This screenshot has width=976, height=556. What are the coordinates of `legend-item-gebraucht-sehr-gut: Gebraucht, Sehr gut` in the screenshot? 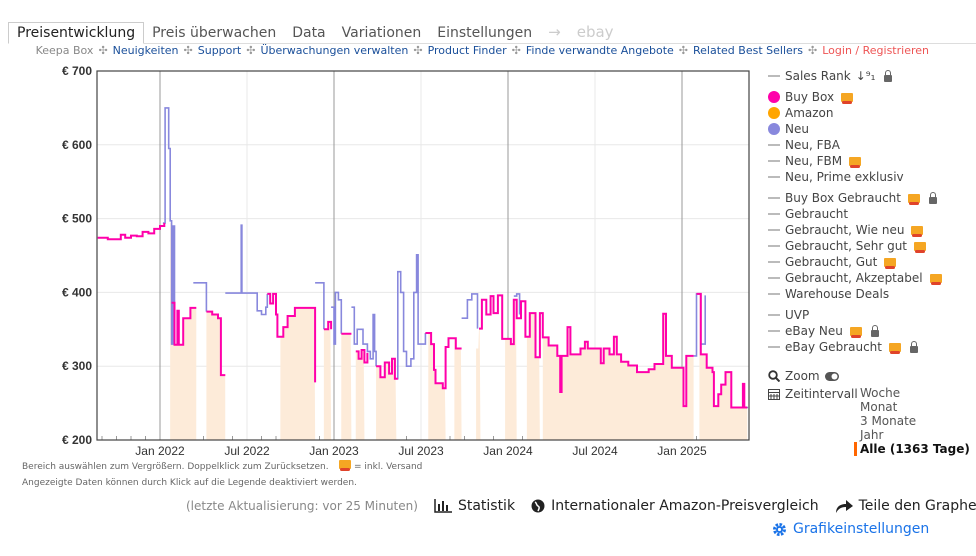 It's located at (855, 246).